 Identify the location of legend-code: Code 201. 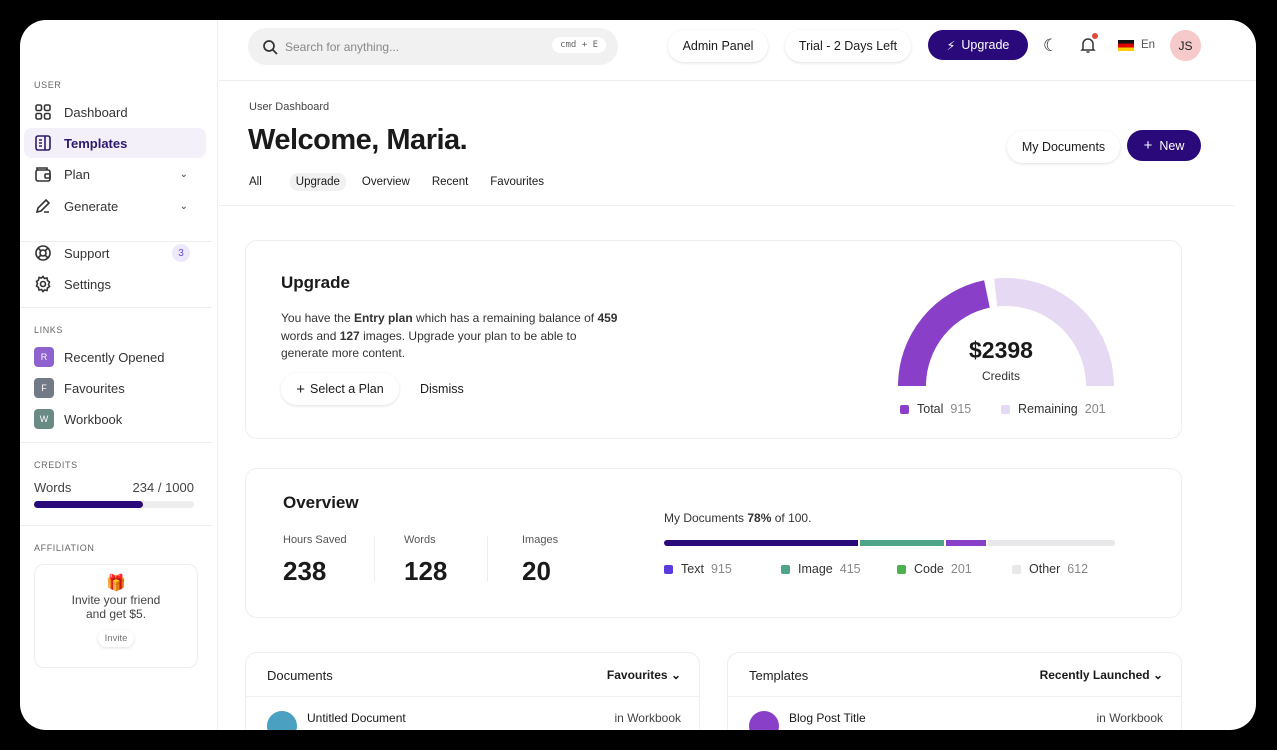
(934, 569).